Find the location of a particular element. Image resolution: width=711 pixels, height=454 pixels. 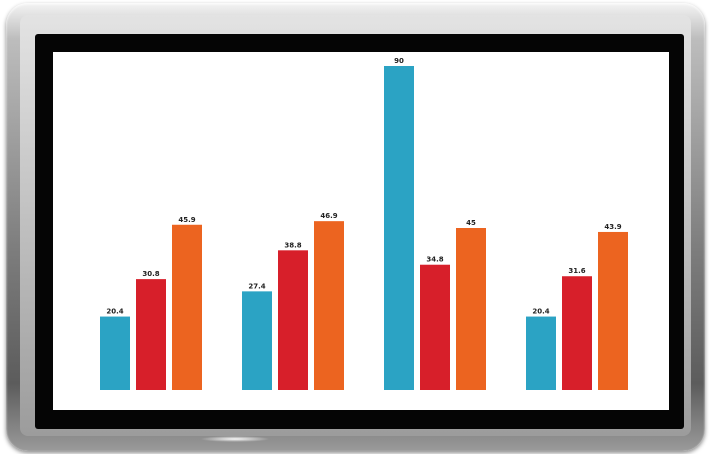

bar-g3-s1 is located at coordinates (399, 228).